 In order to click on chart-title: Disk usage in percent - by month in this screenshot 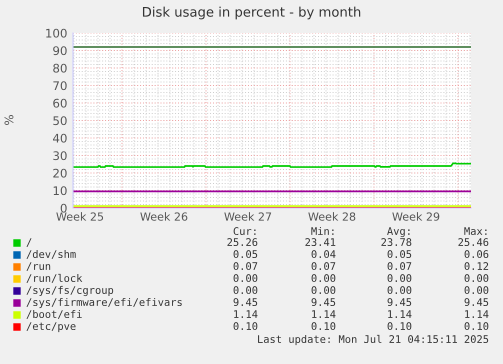, I will do `click(251, 13)`.